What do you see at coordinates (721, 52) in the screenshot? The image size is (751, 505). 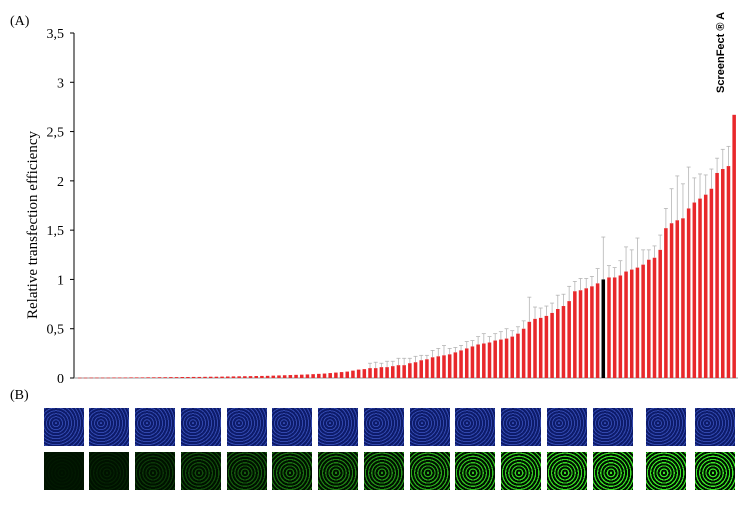 I see `screenfect-annotation: ScreenFect ® A` at bounding box center [721, 52].